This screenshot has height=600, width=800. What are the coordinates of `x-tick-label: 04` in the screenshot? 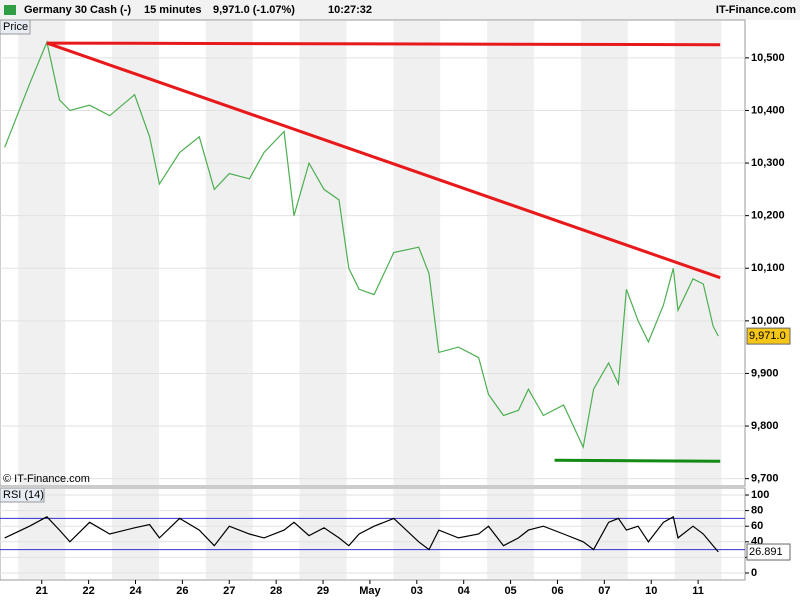 It's located at (464, 591).